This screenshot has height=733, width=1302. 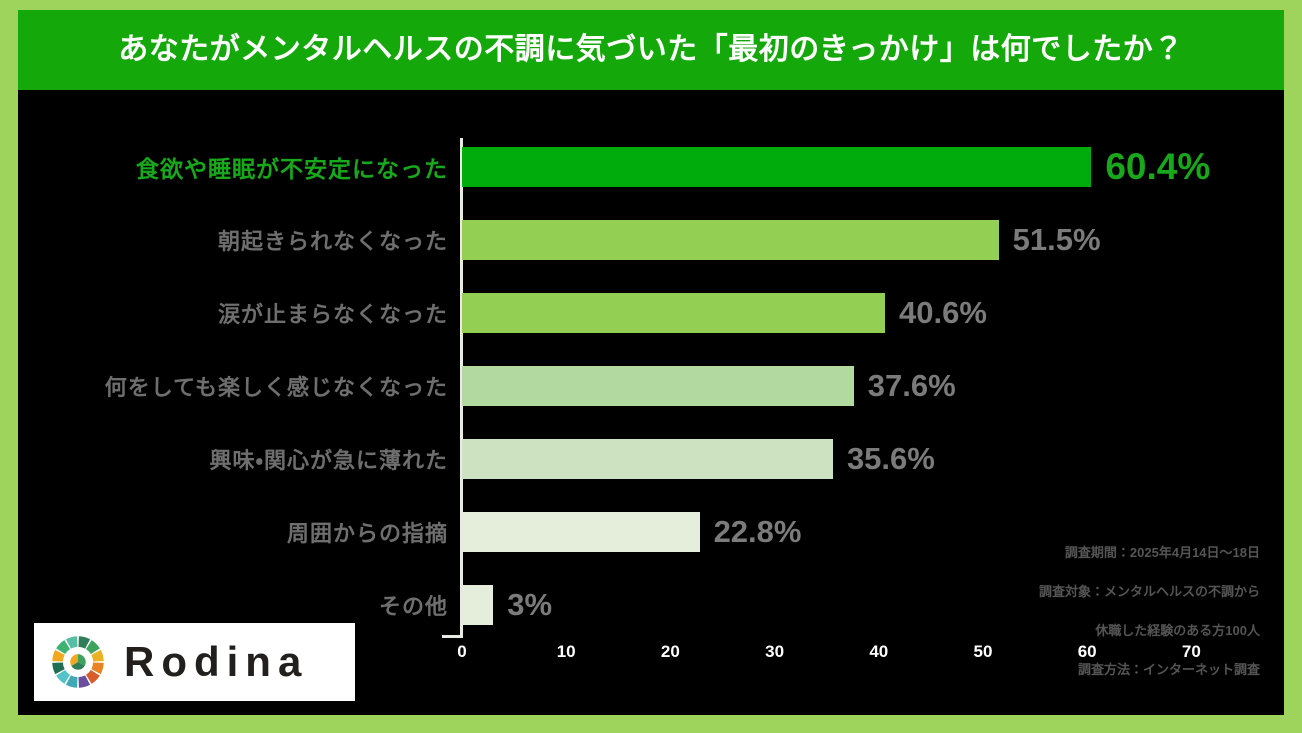 What do you see at coordinates (292, 169) in the screenshot?
I see `bar-category-label: 食欲や睡眠が不安定になった` at bounding box center [292, 169].